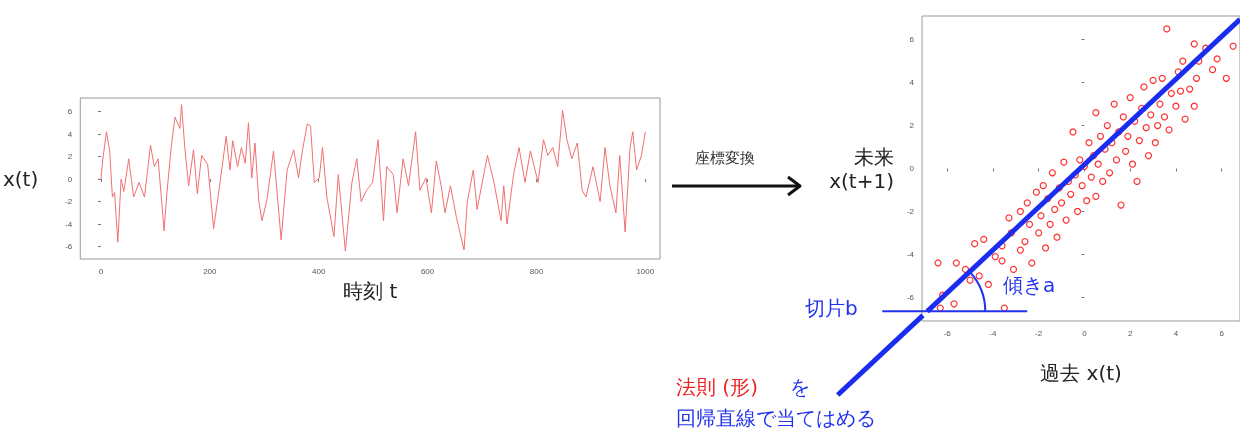 Image resolution: width=1240 pixels, height=436 pixels. What do you see at coordinates (993, 333) in the screenshot?
I see `x-tick-label: -4` at bounding box center [993, 333].